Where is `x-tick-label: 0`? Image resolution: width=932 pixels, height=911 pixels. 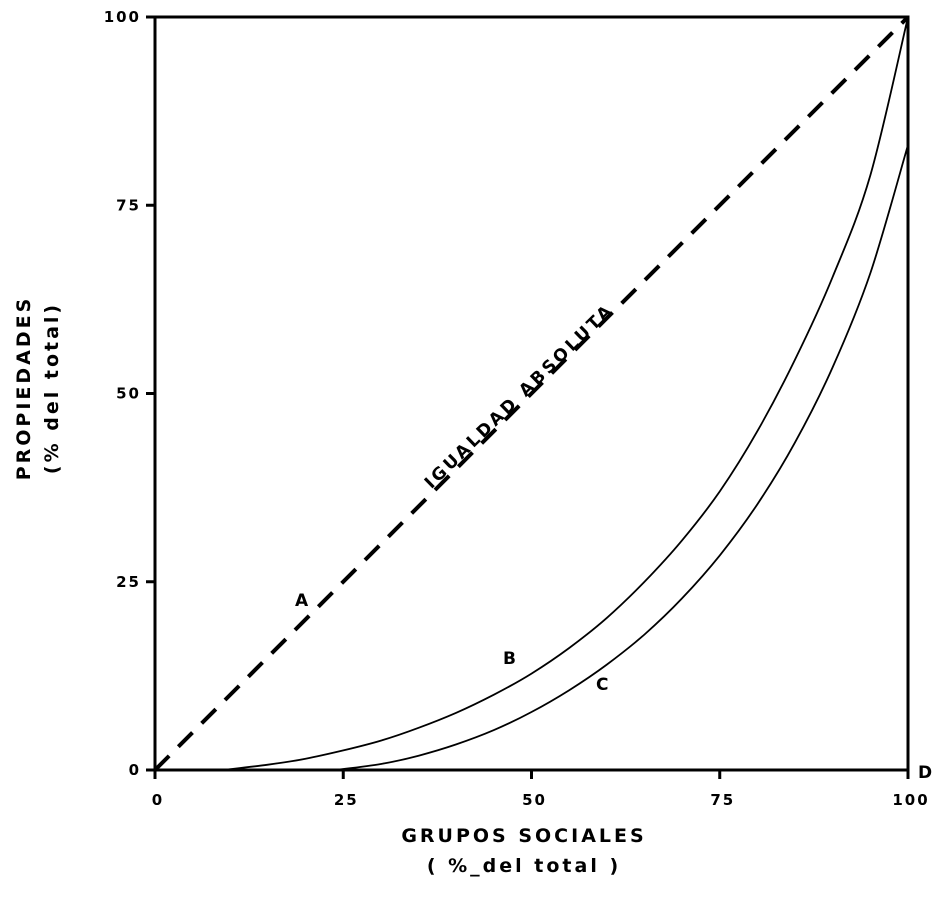 x-tick-label: 0 is located at coordinates (158, 800).